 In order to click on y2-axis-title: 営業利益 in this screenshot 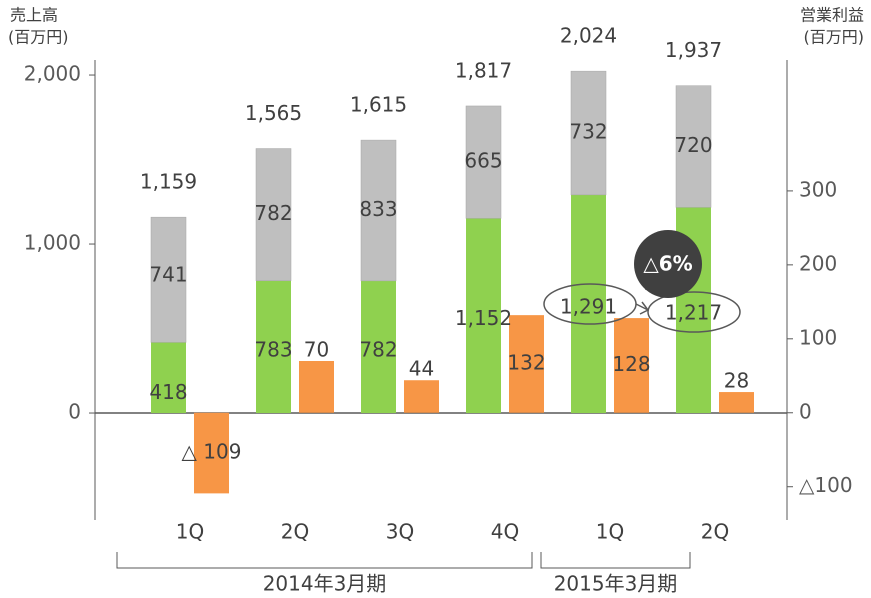, I will do `click(832, 15)`.